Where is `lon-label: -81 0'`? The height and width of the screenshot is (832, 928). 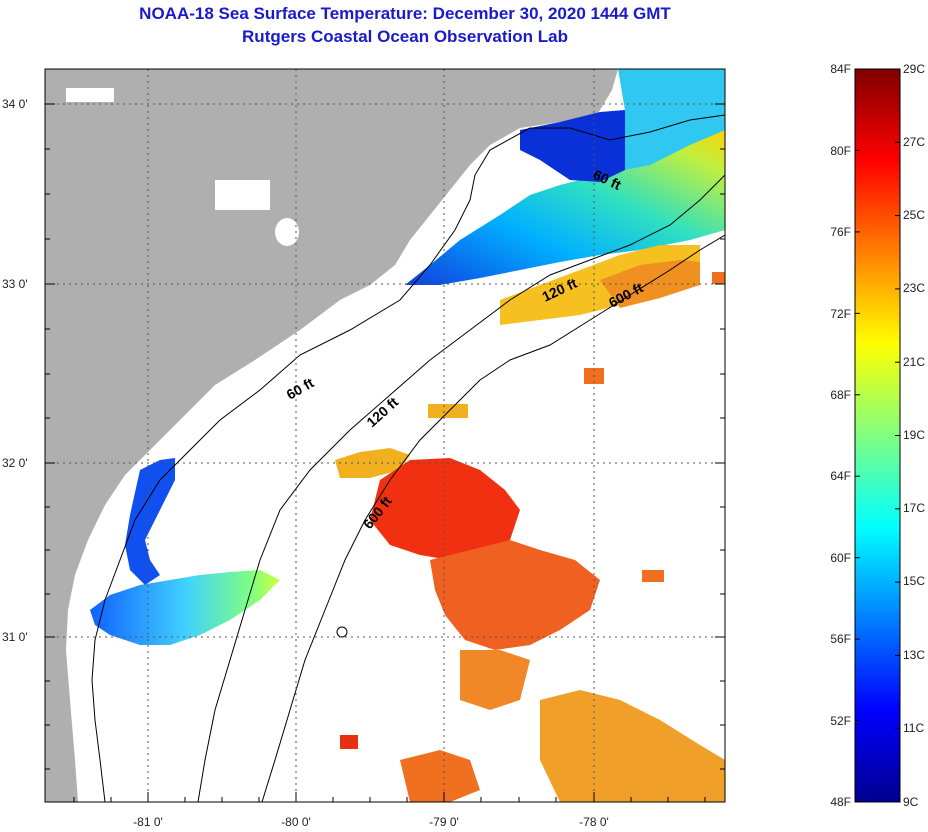
lon-label: -81 0' is located at coordinates (148, 822).